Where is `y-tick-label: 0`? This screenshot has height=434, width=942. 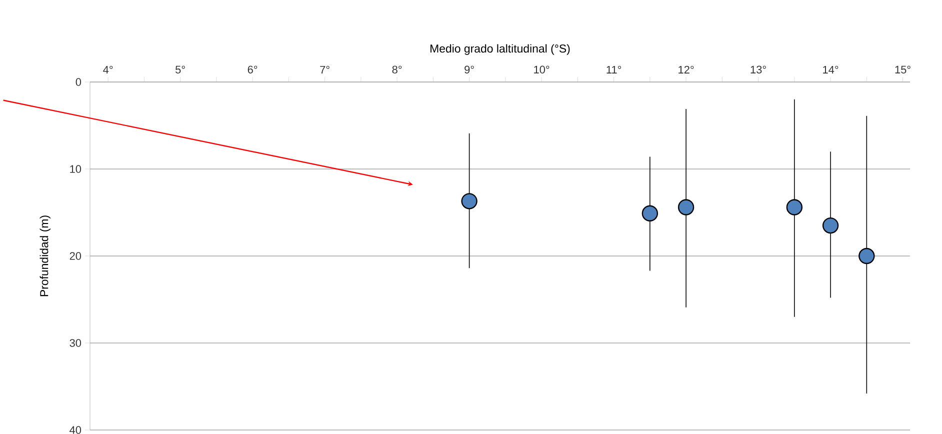
y-tick-label: 0 is located at coordinates (79, 82).